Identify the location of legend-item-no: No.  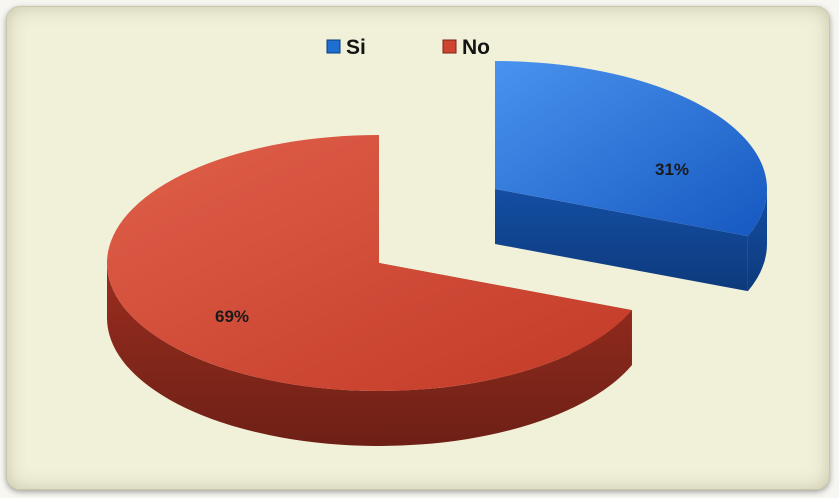
(466, 47).